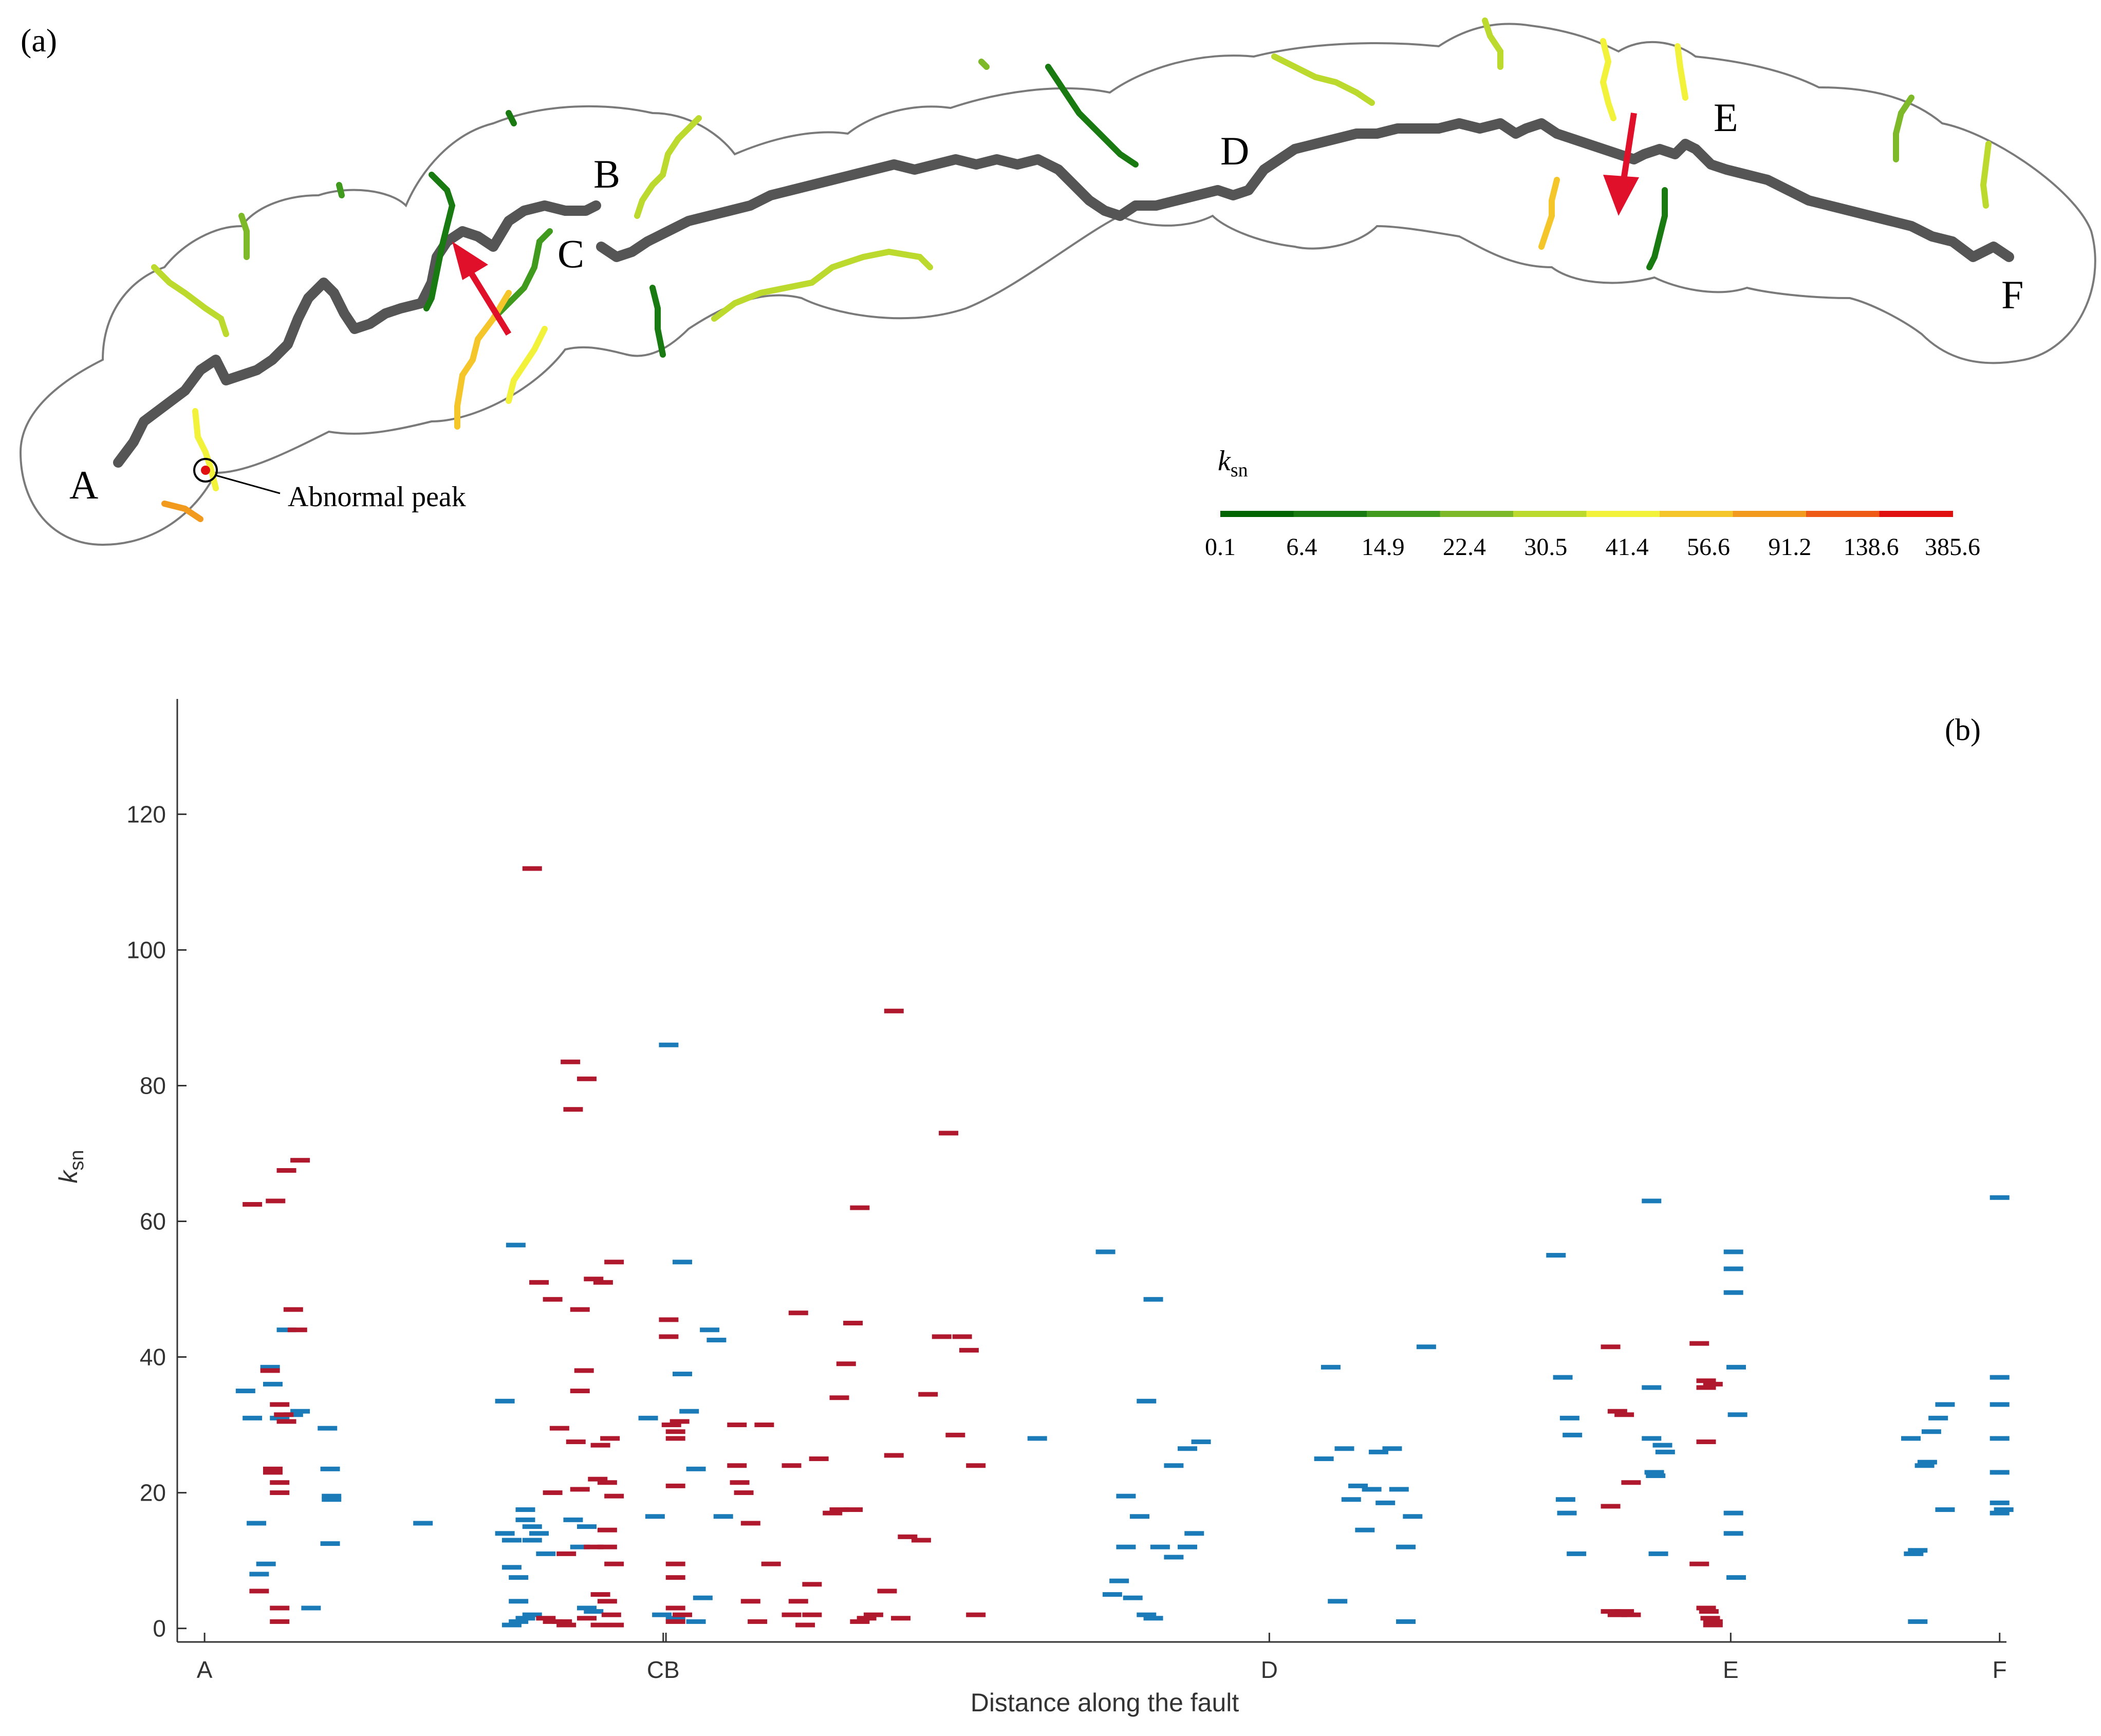 The image size is (2101, 1736). I want to click on fault-trace, so click(357, 334).